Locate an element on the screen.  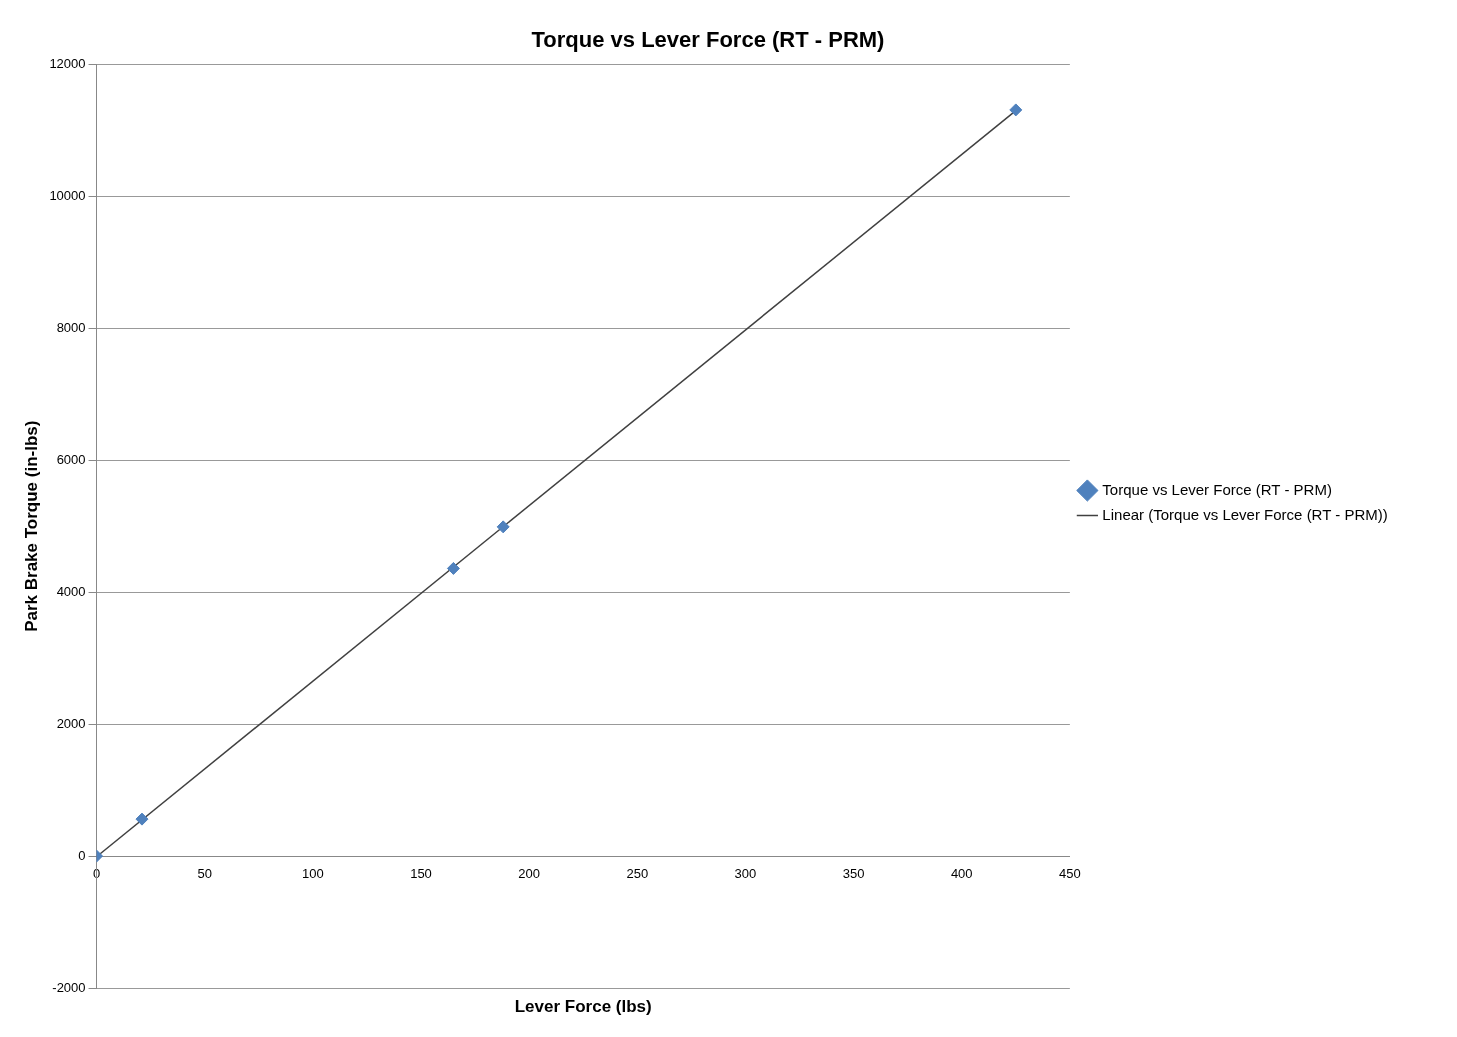
y-axis-title: Park Brake Torque (in-lbs) is located at coordinates (31, 526).